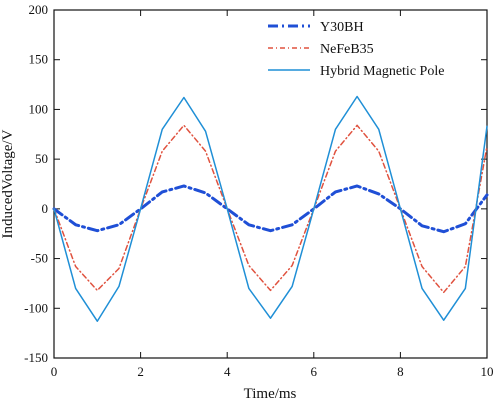  Describe the element at coordinates (36, 307) in the screenshot. I see `y-tick-label: -100` at that location.